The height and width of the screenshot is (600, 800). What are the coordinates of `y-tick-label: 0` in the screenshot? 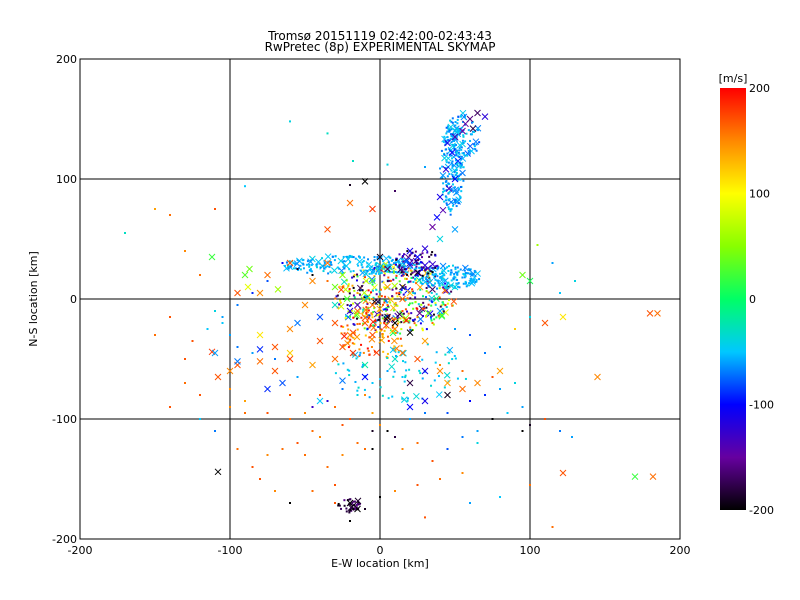 It's located at (73, 299).